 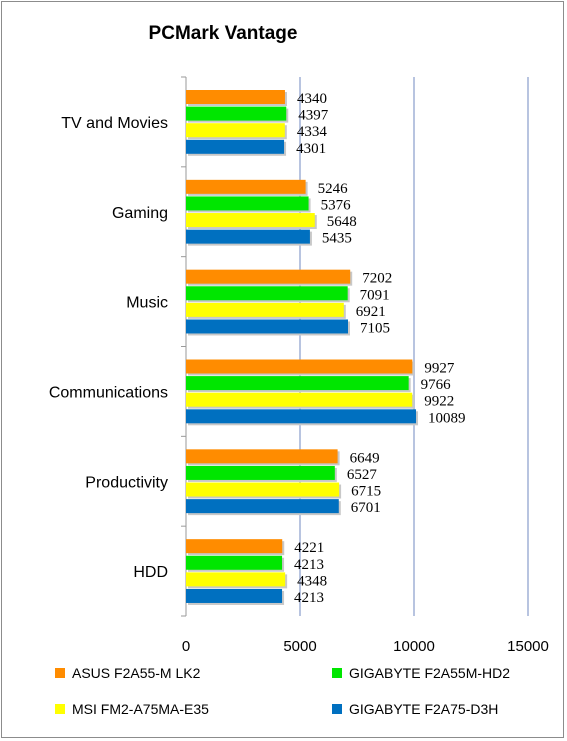 I want to click on data-label: 5648, so click(x=342, y=222).